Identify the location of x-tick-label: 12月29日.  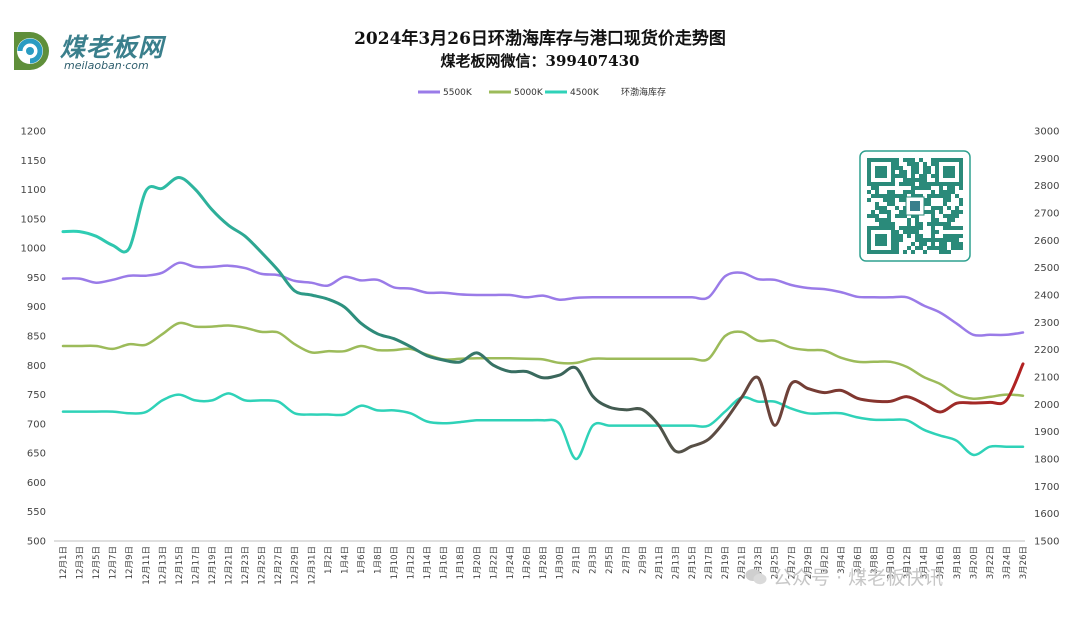
(296, 565).